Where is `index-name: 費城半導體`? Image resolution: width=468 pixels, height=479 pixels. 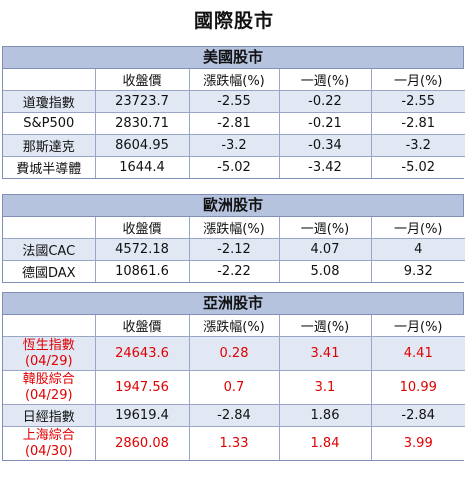
index-name: 費城半導體 is located at coordinates (49, 167).